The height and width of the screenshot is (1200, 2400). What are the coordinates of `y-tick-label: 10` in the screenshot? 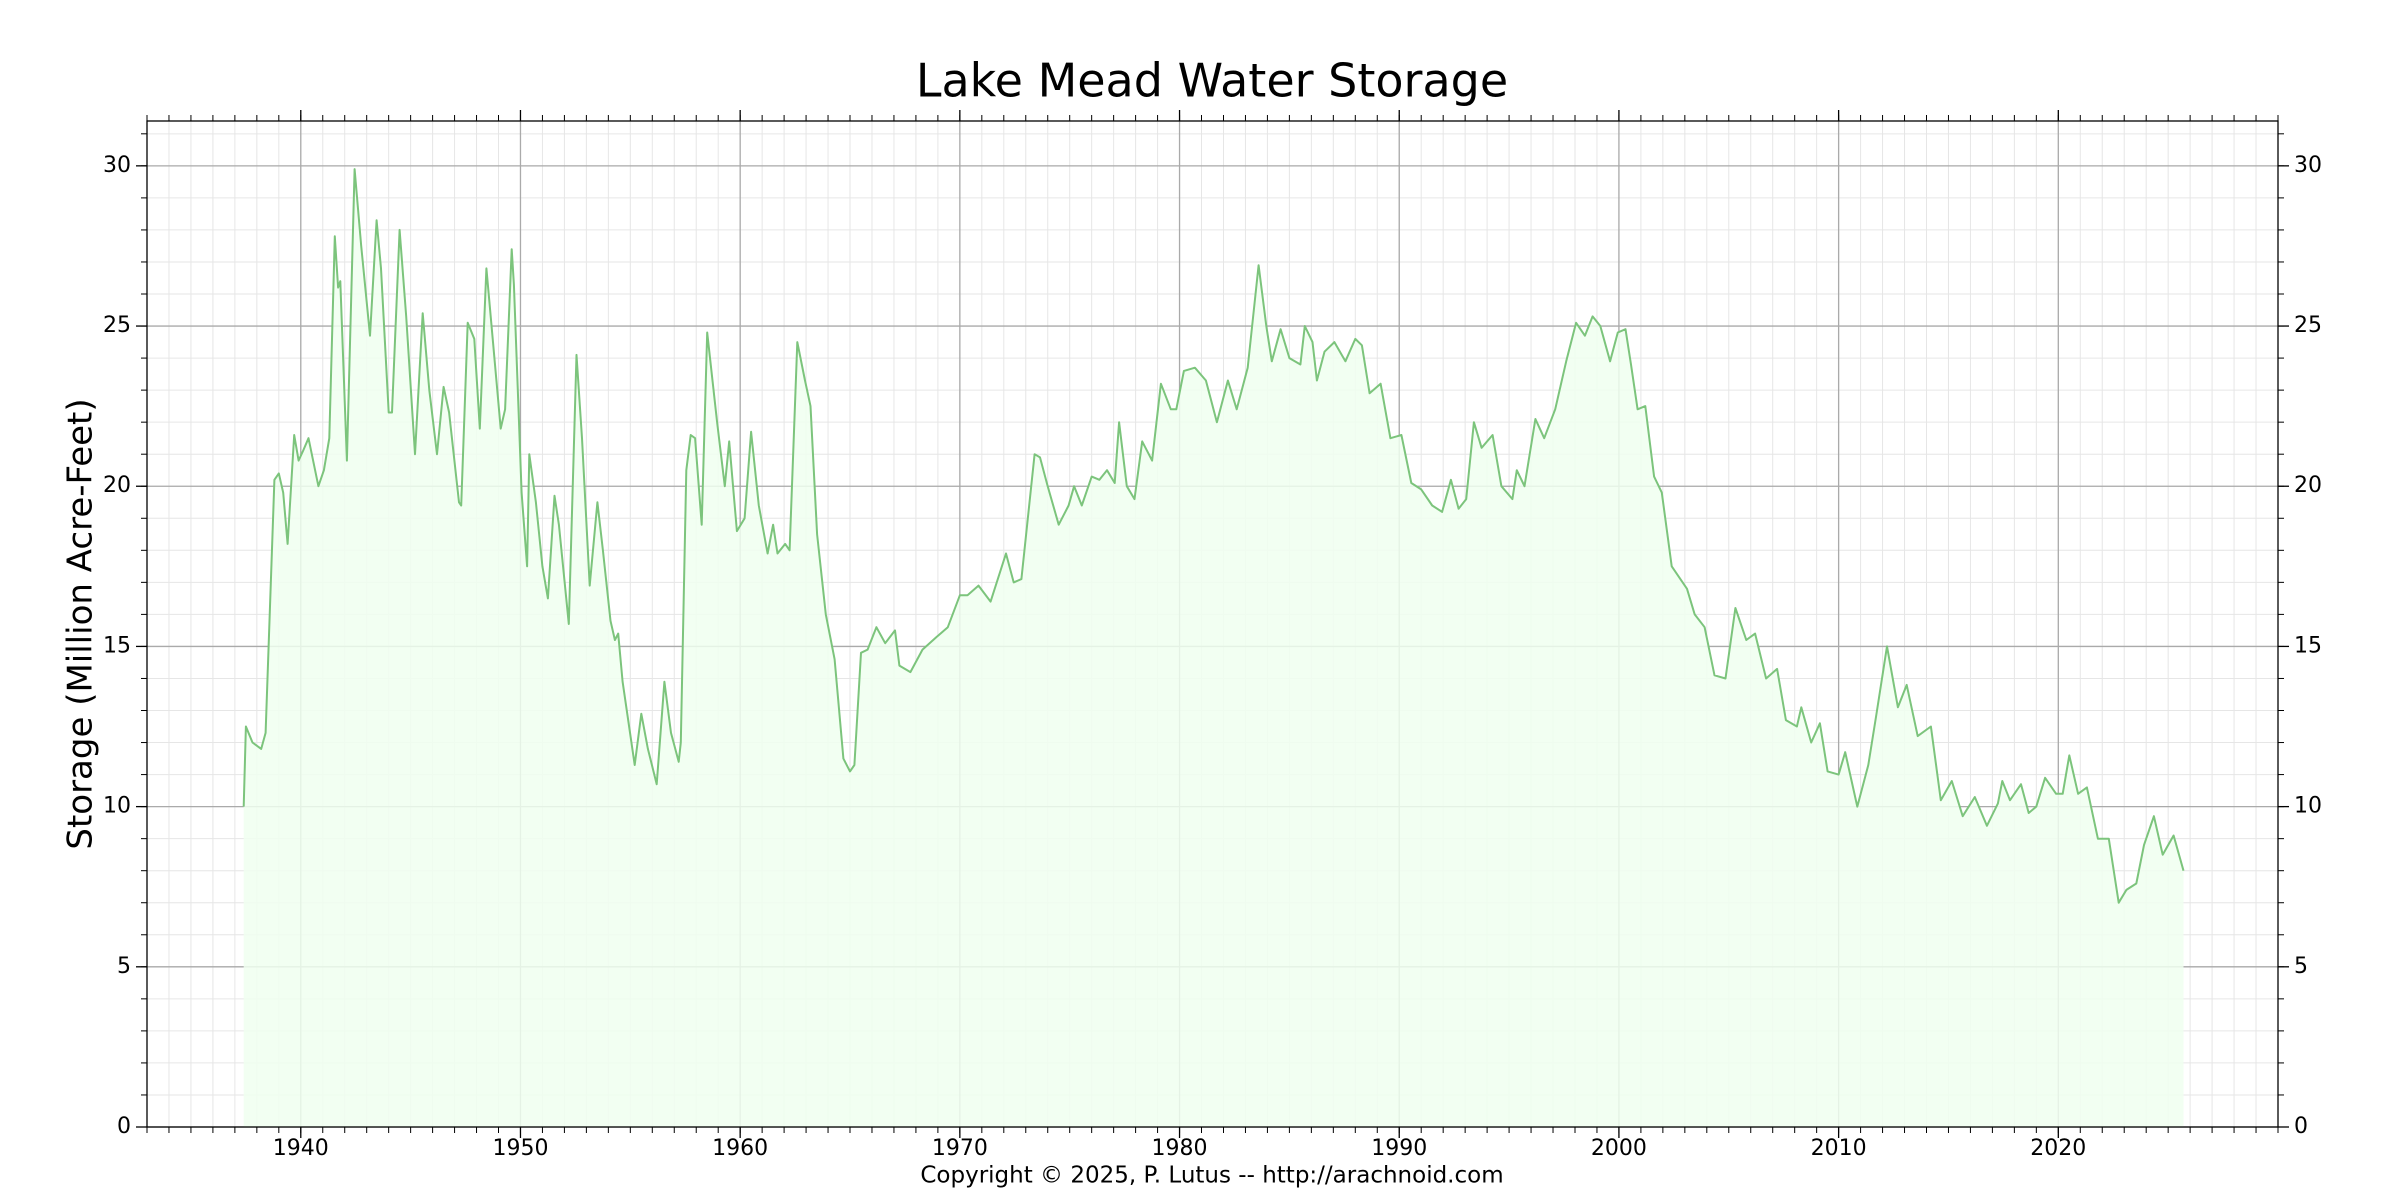 It's located at (117, 806).